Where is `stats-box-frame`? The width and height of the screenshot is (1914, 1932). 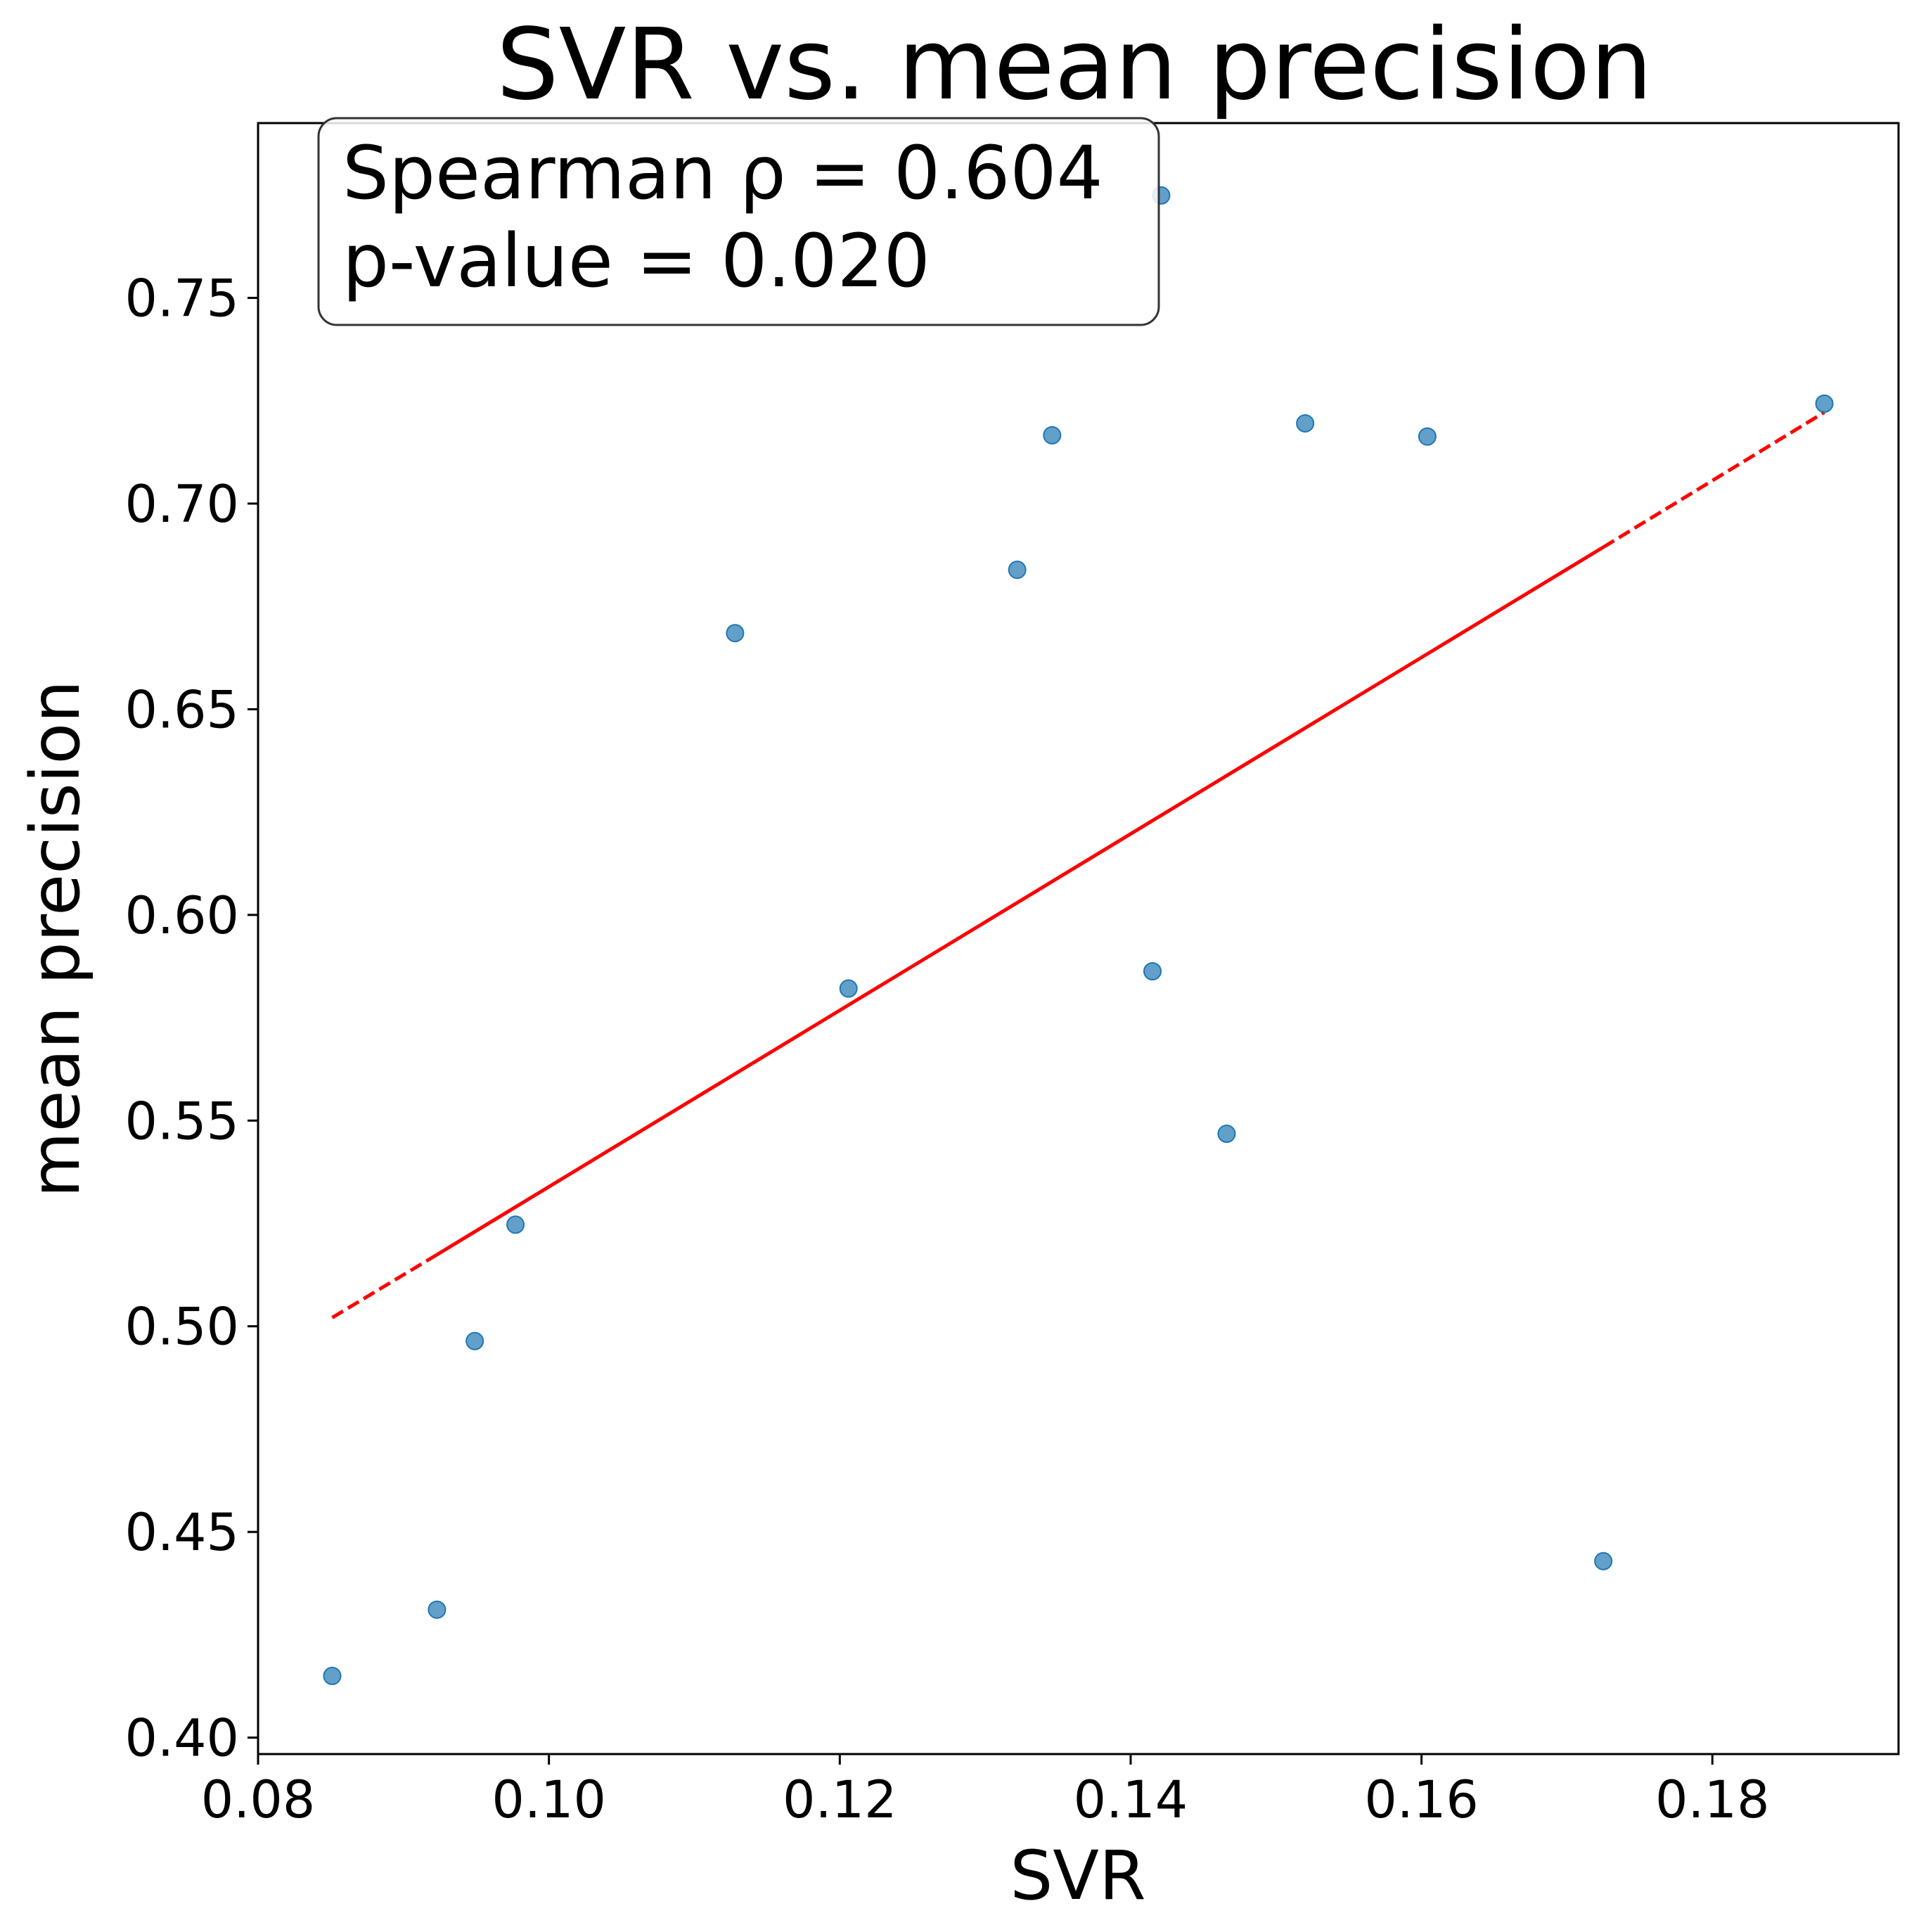 stats-box-frame is located at coordinates (738, 222).